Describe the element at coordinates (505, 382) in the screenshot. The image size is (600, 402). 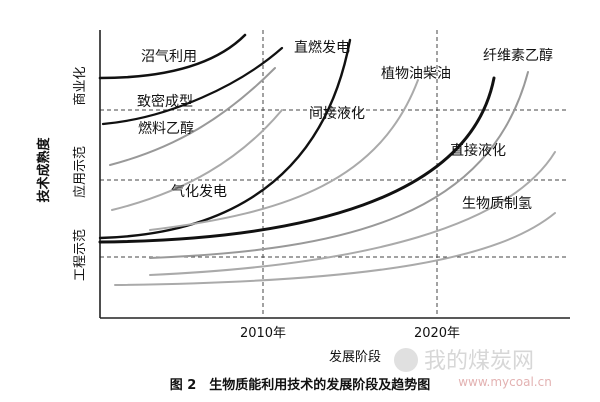
I see `watermark-url: www.mycoal.cn` at that location.